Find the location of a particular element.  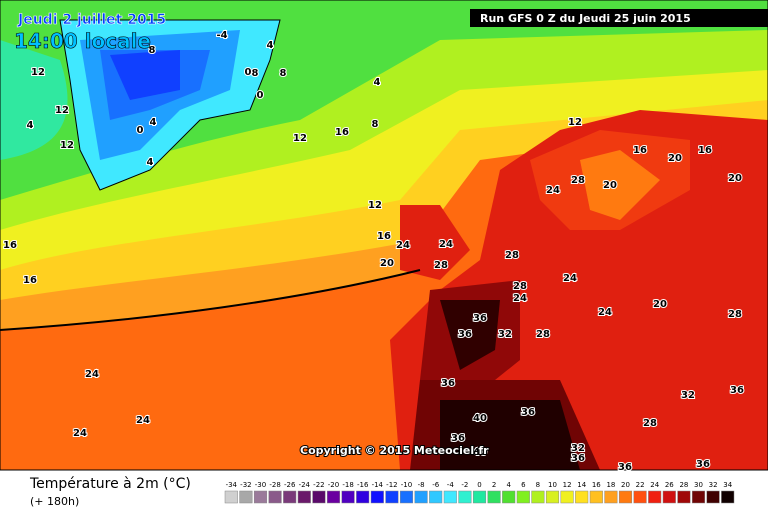

legend-tick-label: 8 is located at coordinates (538, 485).